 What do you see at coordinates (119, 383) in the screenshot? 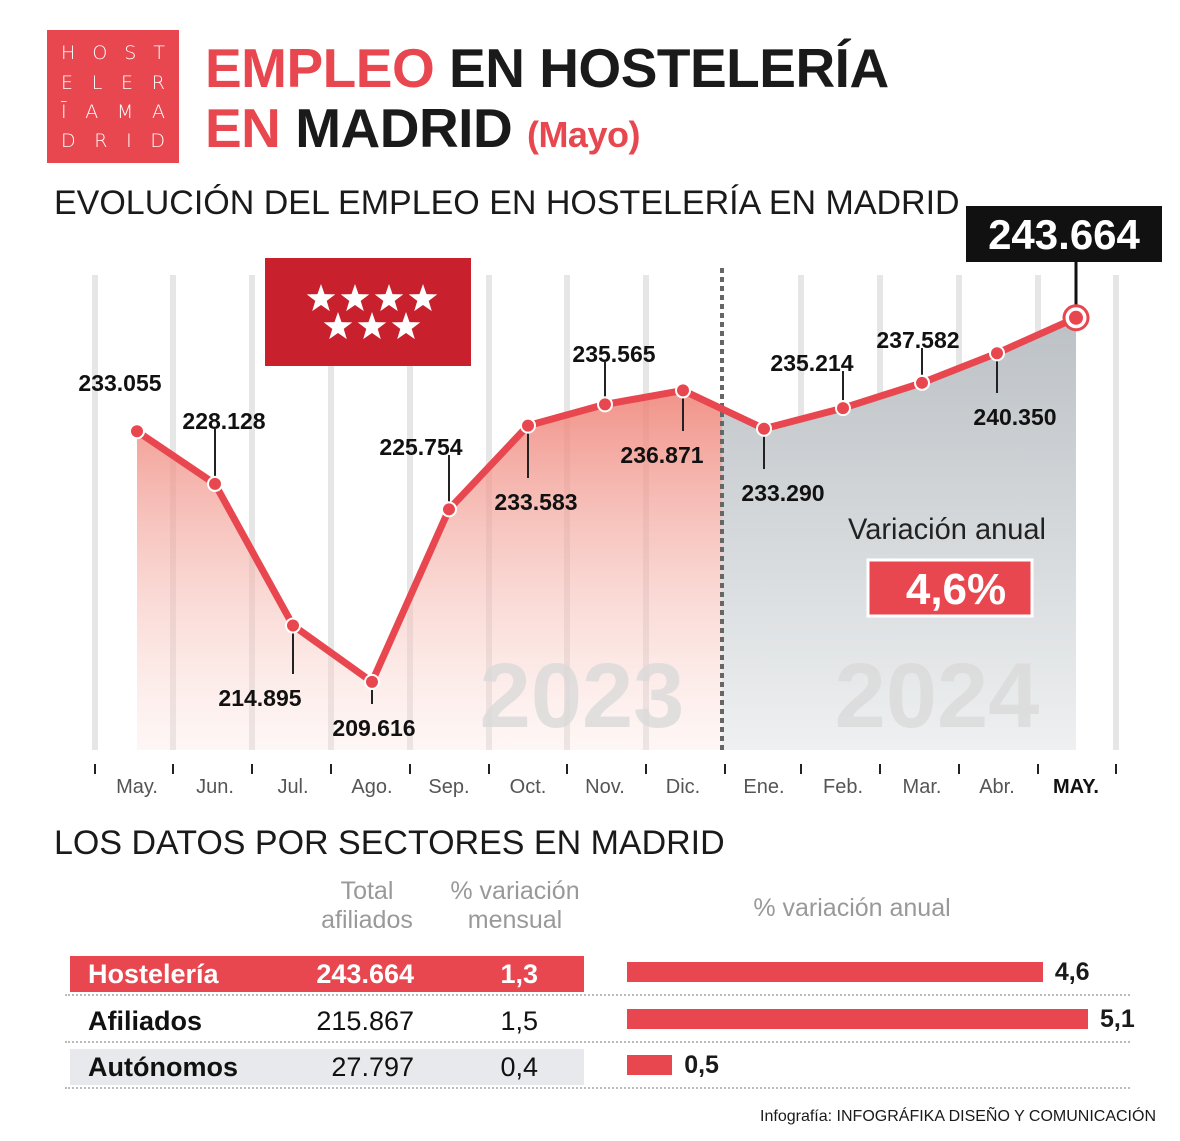
I see `data-label: 233.055` at bounding box center [119, 383].